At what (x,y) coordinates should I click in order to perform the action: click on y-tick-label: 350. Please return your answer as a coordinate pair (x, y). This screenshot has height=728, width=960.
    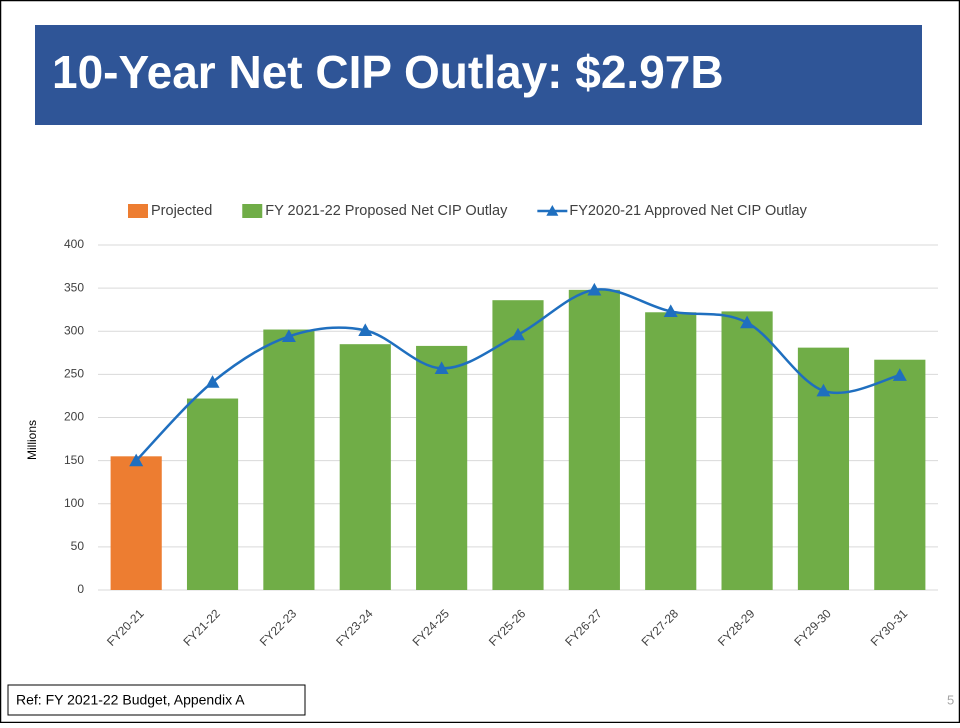
    Looking at the image, I should click on (74, 287).